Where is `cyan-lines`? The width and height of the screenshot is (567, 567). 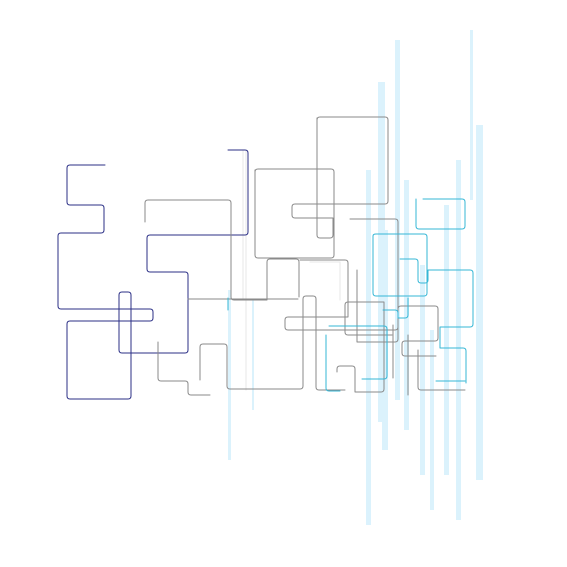
cyan-lines is located at coordinates (350, 295).